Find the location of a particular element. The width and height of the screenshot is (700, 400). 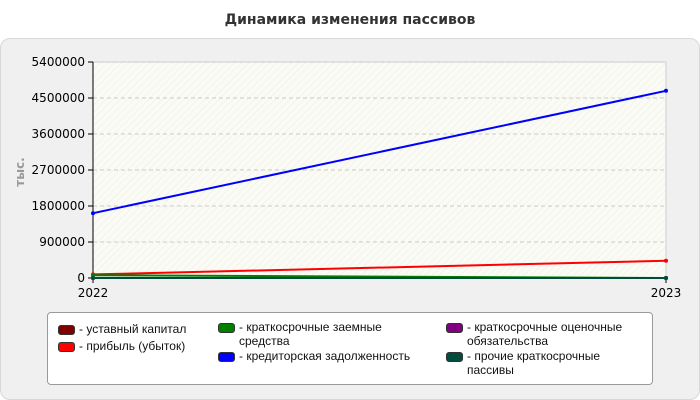

y-tick-label: 4500000 is located at coordinates (58, 98).